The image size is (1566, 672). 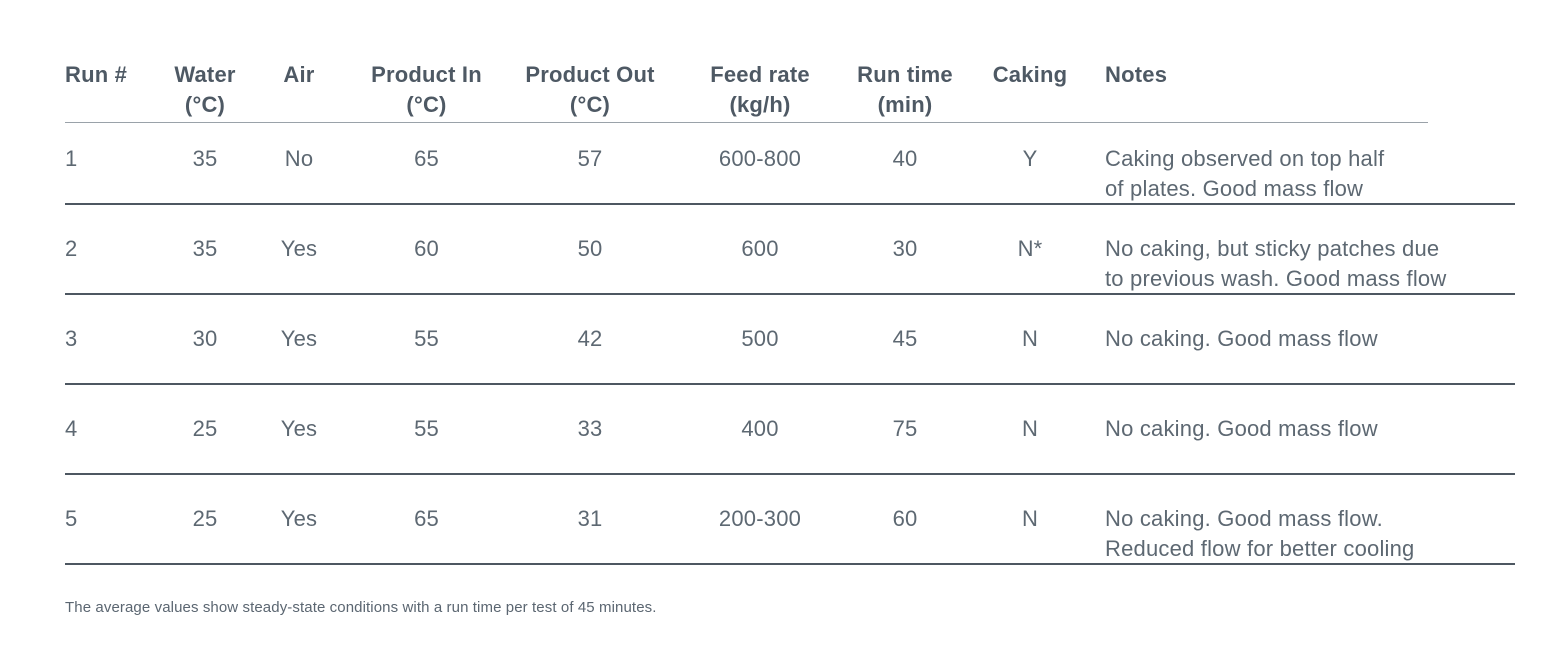 I want to click on header-cell-caking: Caking, so click(x=1030, y=91).